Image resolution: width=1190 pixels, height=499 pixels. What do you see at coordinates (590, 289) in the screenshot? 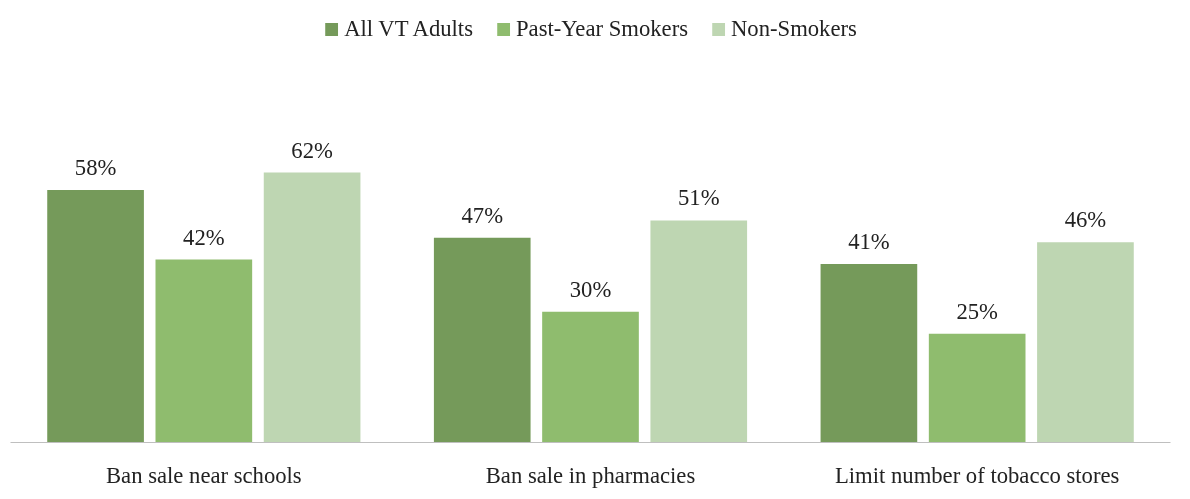
I see `data-label: 30%` at bounding box center [590, 289].